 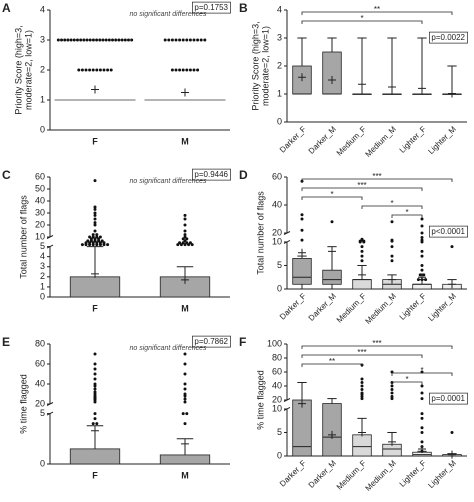 What do you see at coordinates (211, 7) in the screenshot?
I see `p-value: p=0.1753` at bounding box center [211, 7].